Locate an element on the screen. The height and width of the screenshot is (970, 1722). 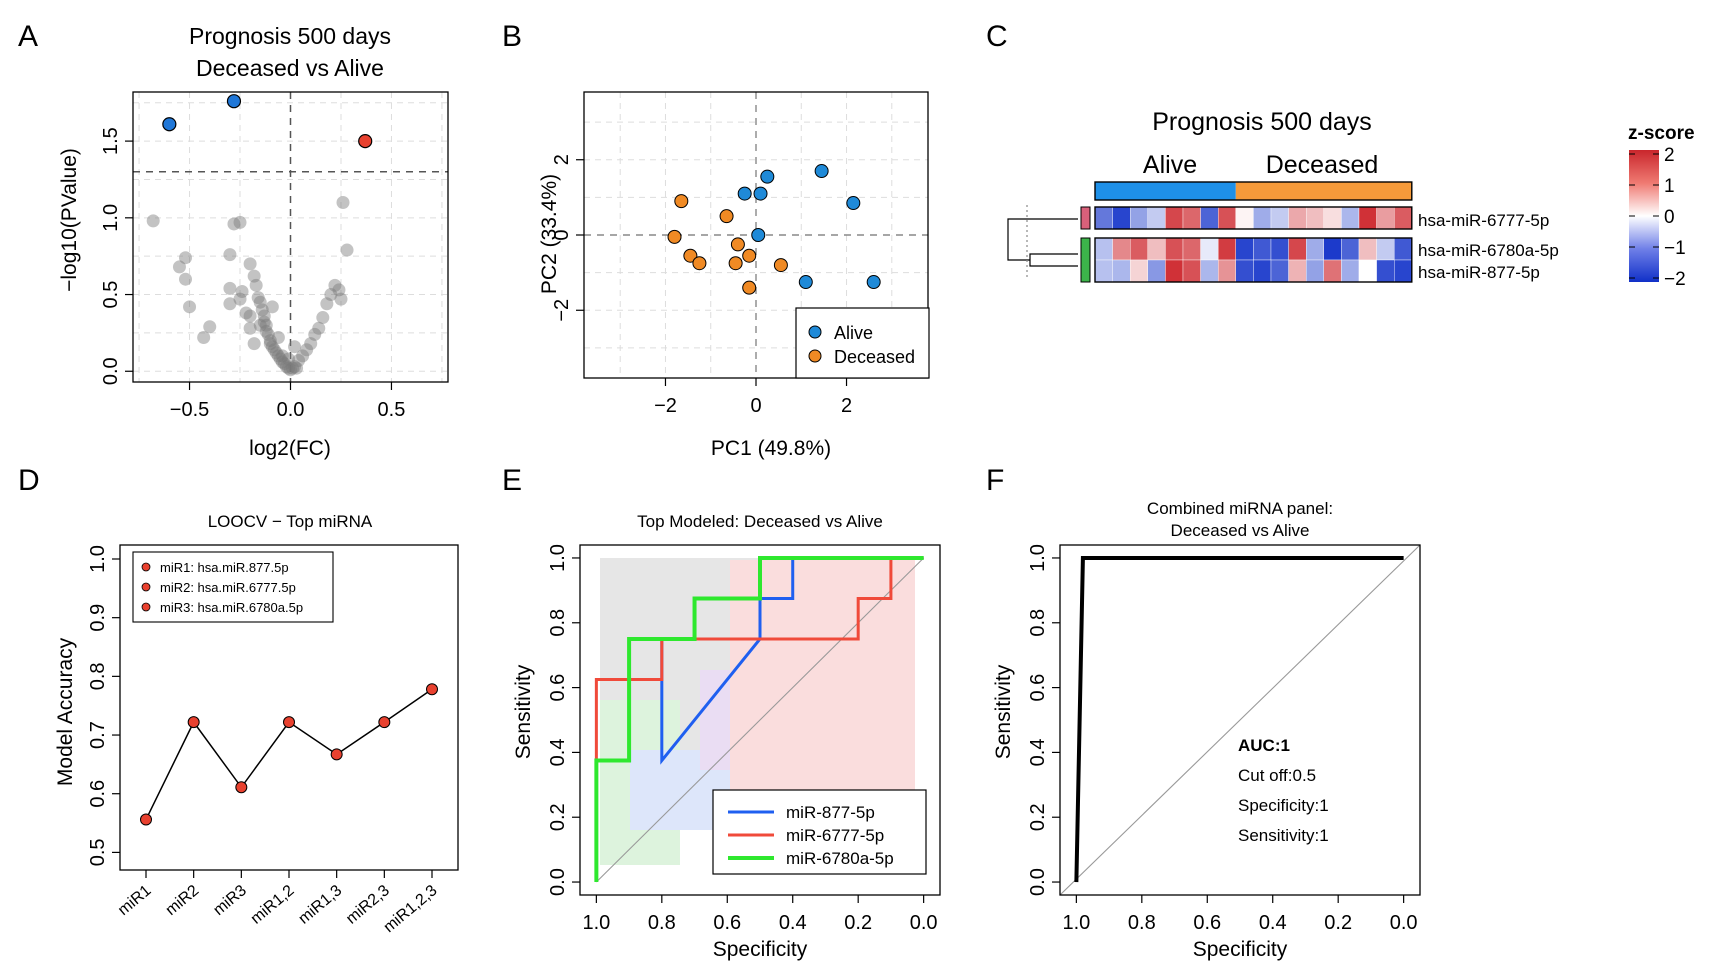
volcano-y-label: −log10(PValue) is located at coordinates (69, 220).